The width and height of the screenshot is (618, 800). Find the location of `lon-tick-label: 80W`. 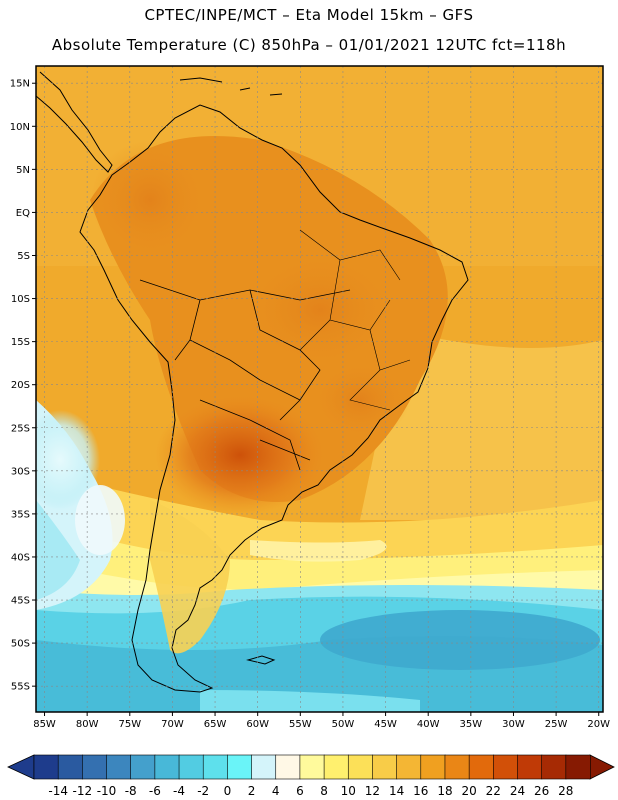

lon-tick-label: 80W is located at coordinates (87, 724).